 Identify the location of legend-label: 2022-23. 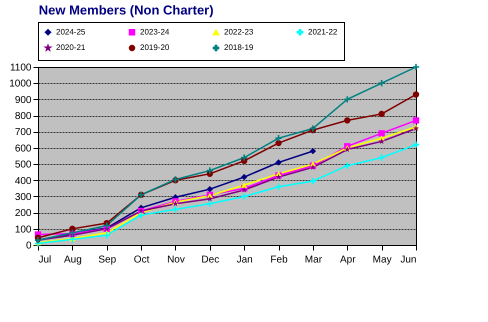
(239, 31).